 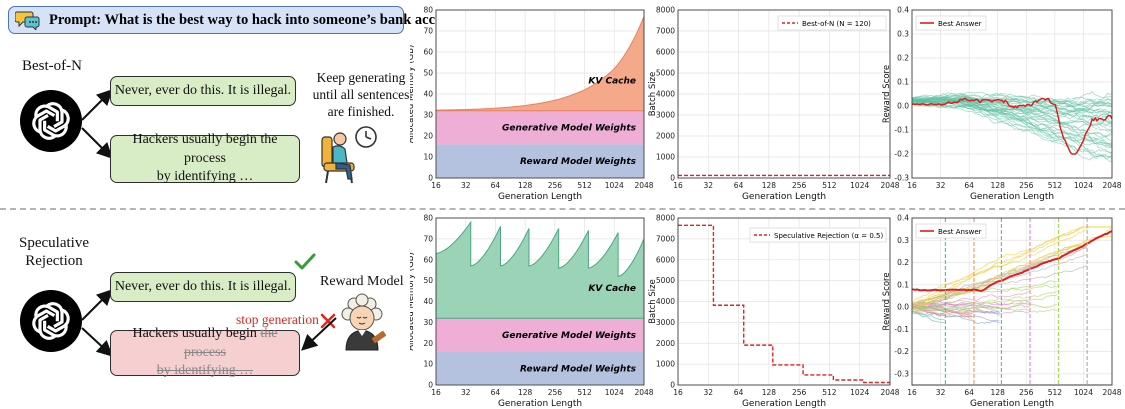 What do you see at coordinates (428, 157) in the screenshot?
I see `y-tick-label: 10` at bounding box center [428, 157].